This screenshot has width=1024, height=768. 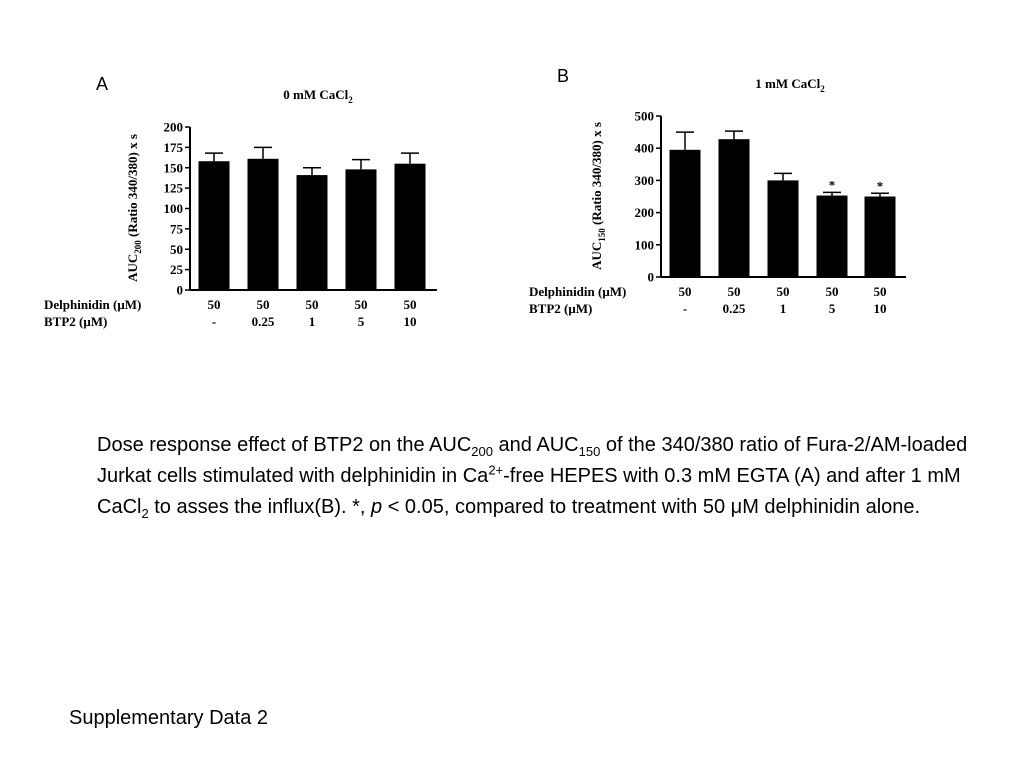 What do you see at coordinates (174, 147) in the screenshot?
I see `chart-a-y-tick-label: 175` at bounding box center [174, 147].